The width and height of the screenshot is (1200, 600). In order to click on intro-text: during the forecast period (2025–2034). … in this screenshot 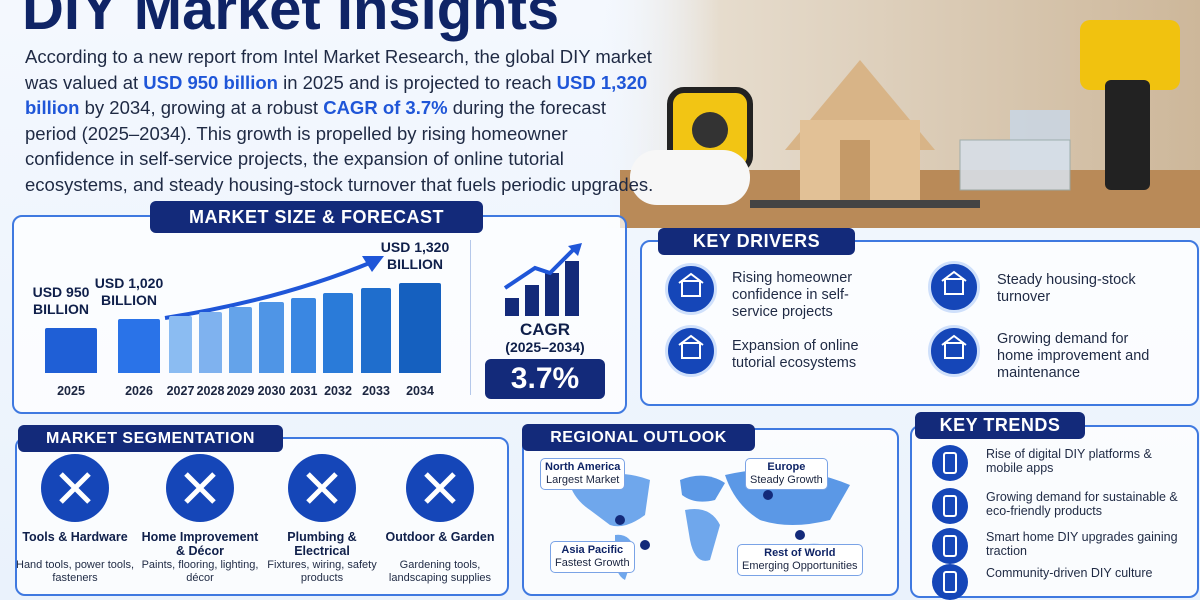, I will do `click(339, 146)`.